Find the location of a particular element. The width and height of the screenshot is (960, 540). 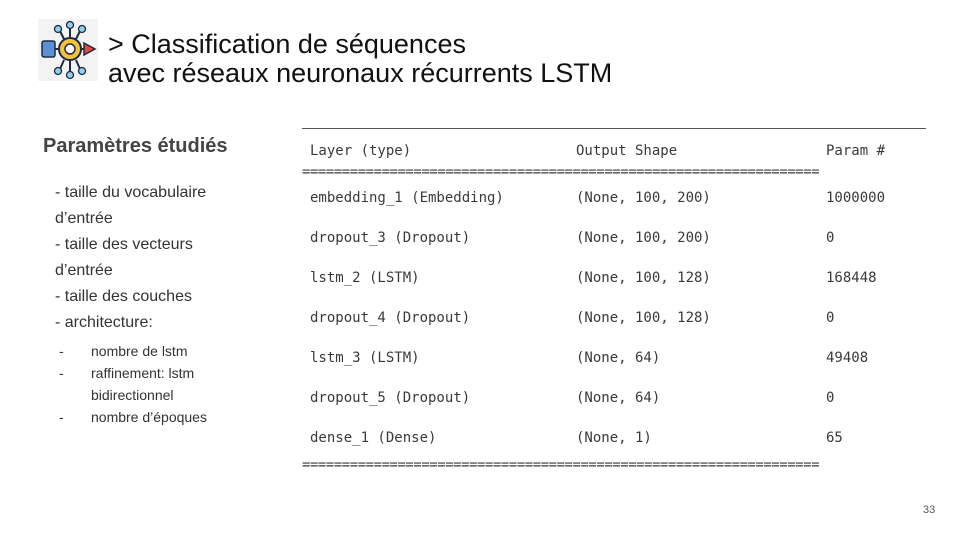

header-output-shape: Output Shape is located at coordinates (627, 151).